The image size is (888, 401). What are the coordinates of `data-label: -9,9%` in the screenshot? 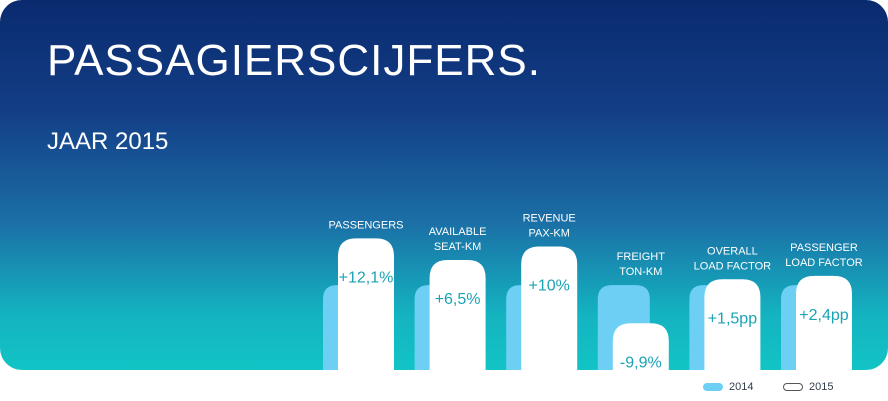 It's located at (641, 362).